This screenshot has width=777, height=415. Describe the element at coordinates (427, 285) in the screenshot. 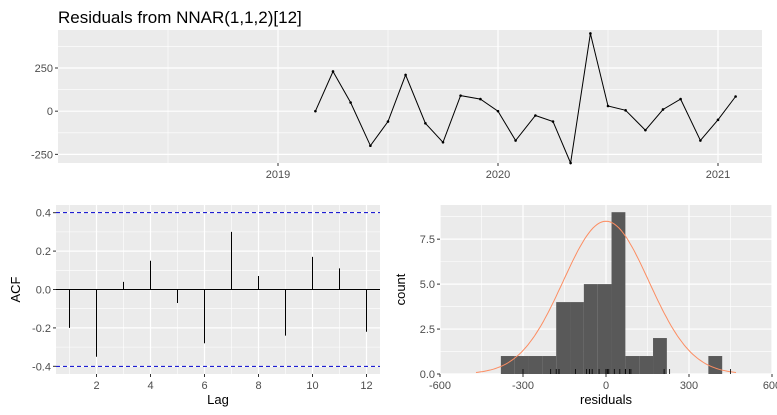

I see `p3-y-tick-label: 5.0` at that location.